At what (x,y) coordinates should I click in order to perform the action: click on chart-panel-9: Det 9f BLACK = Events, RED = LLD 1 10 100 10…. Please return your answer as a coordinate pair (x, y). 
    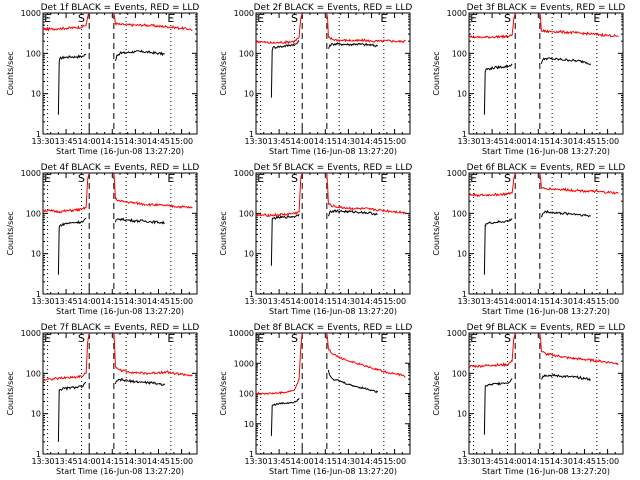
    Looking at the image, I should click on (528, 399).